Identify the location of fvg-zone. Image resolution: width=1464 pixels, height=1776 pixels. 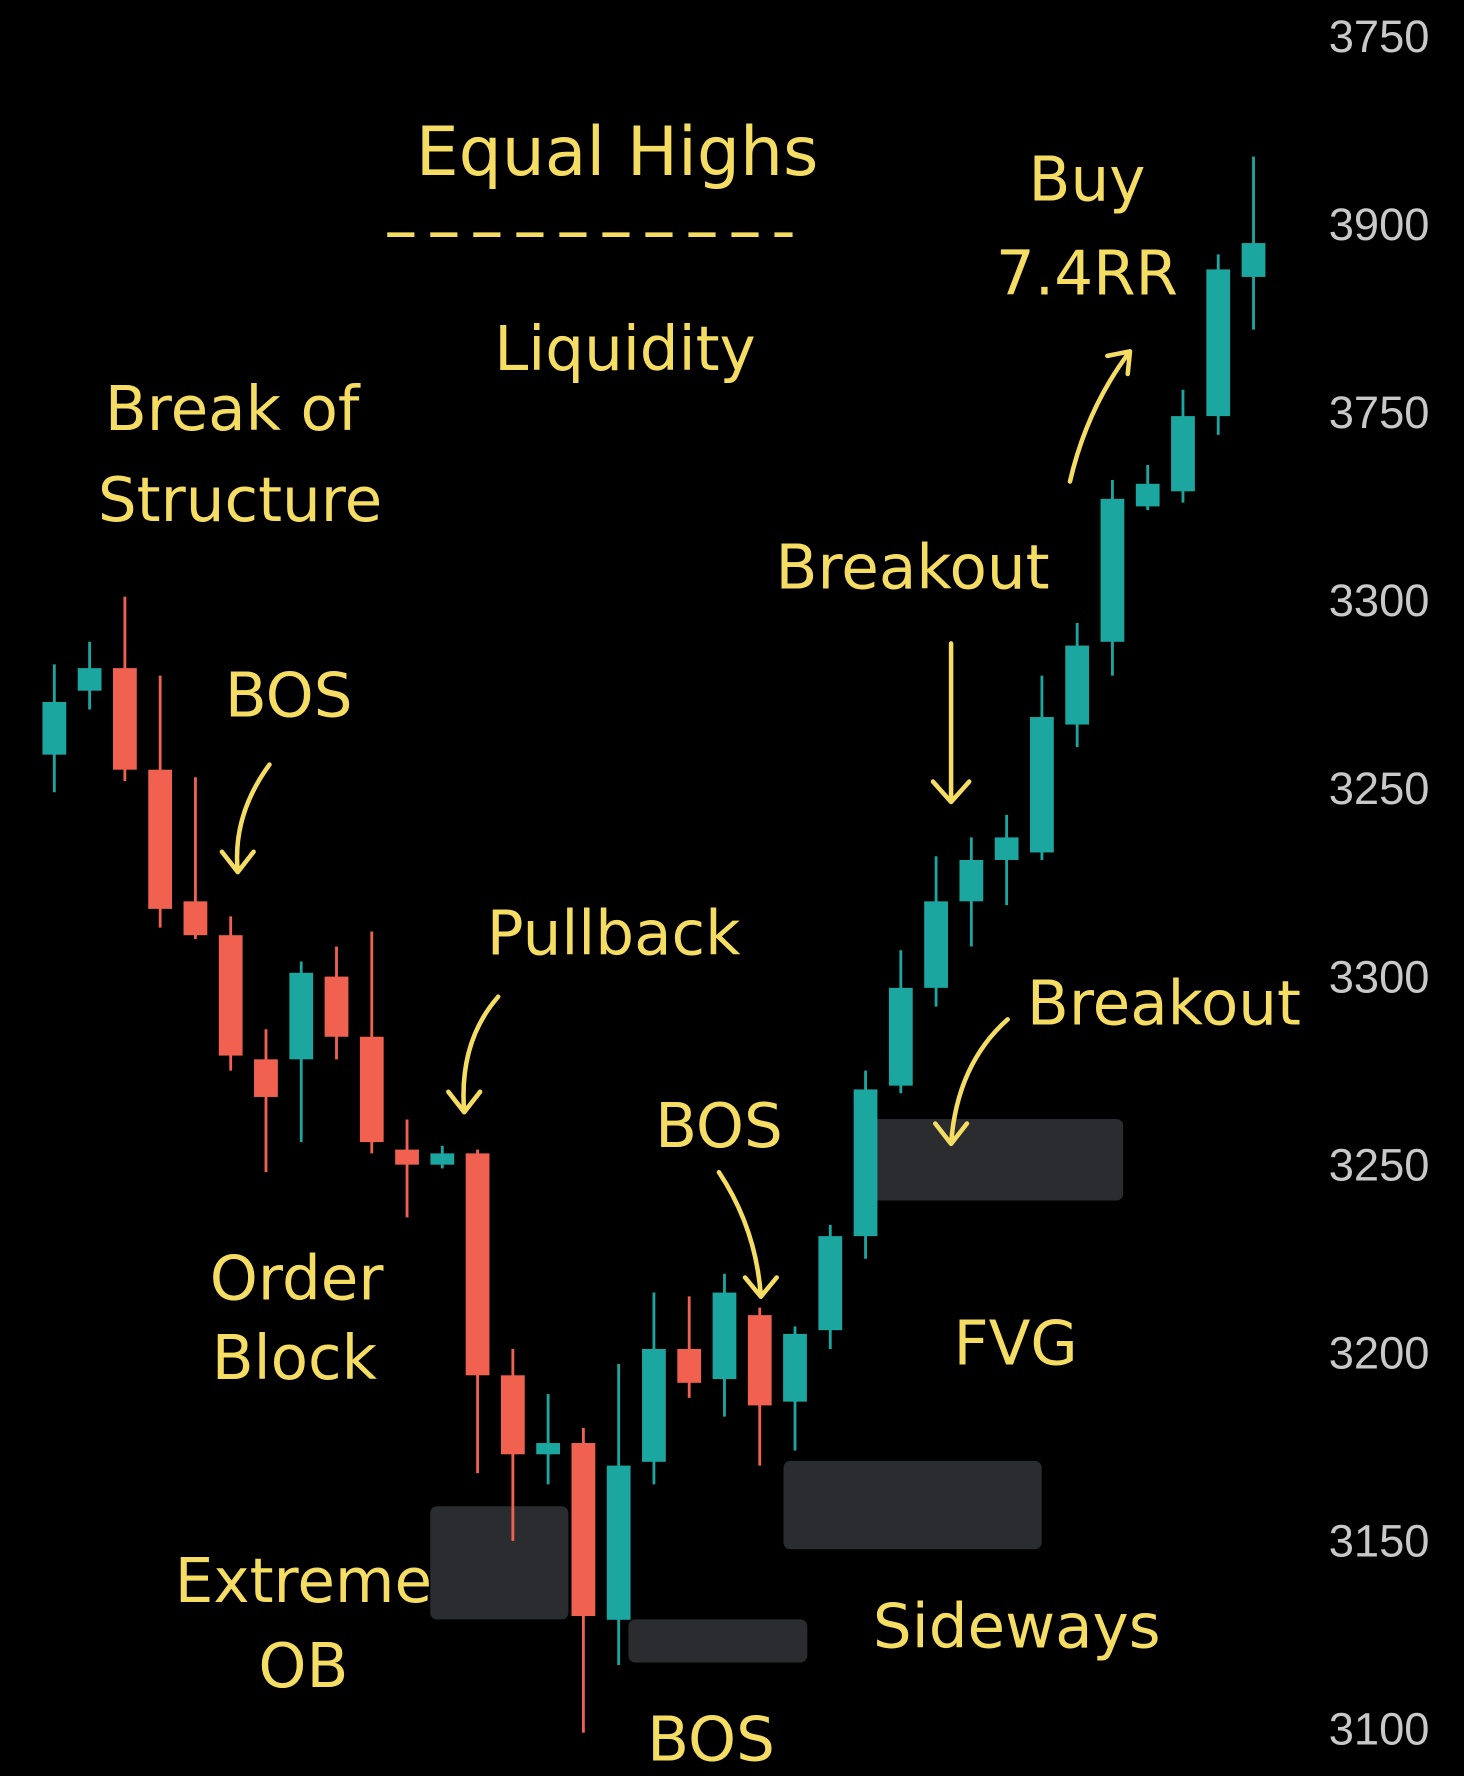
(997, 1159).